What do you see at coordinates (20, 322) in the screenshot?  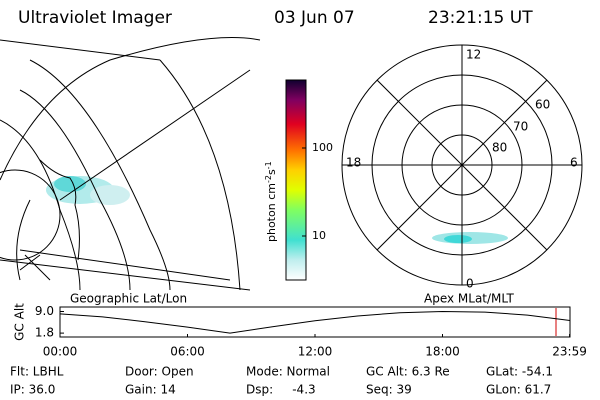 I see `alt-ylabel: GC Alt` at bounding box center [20, 322].